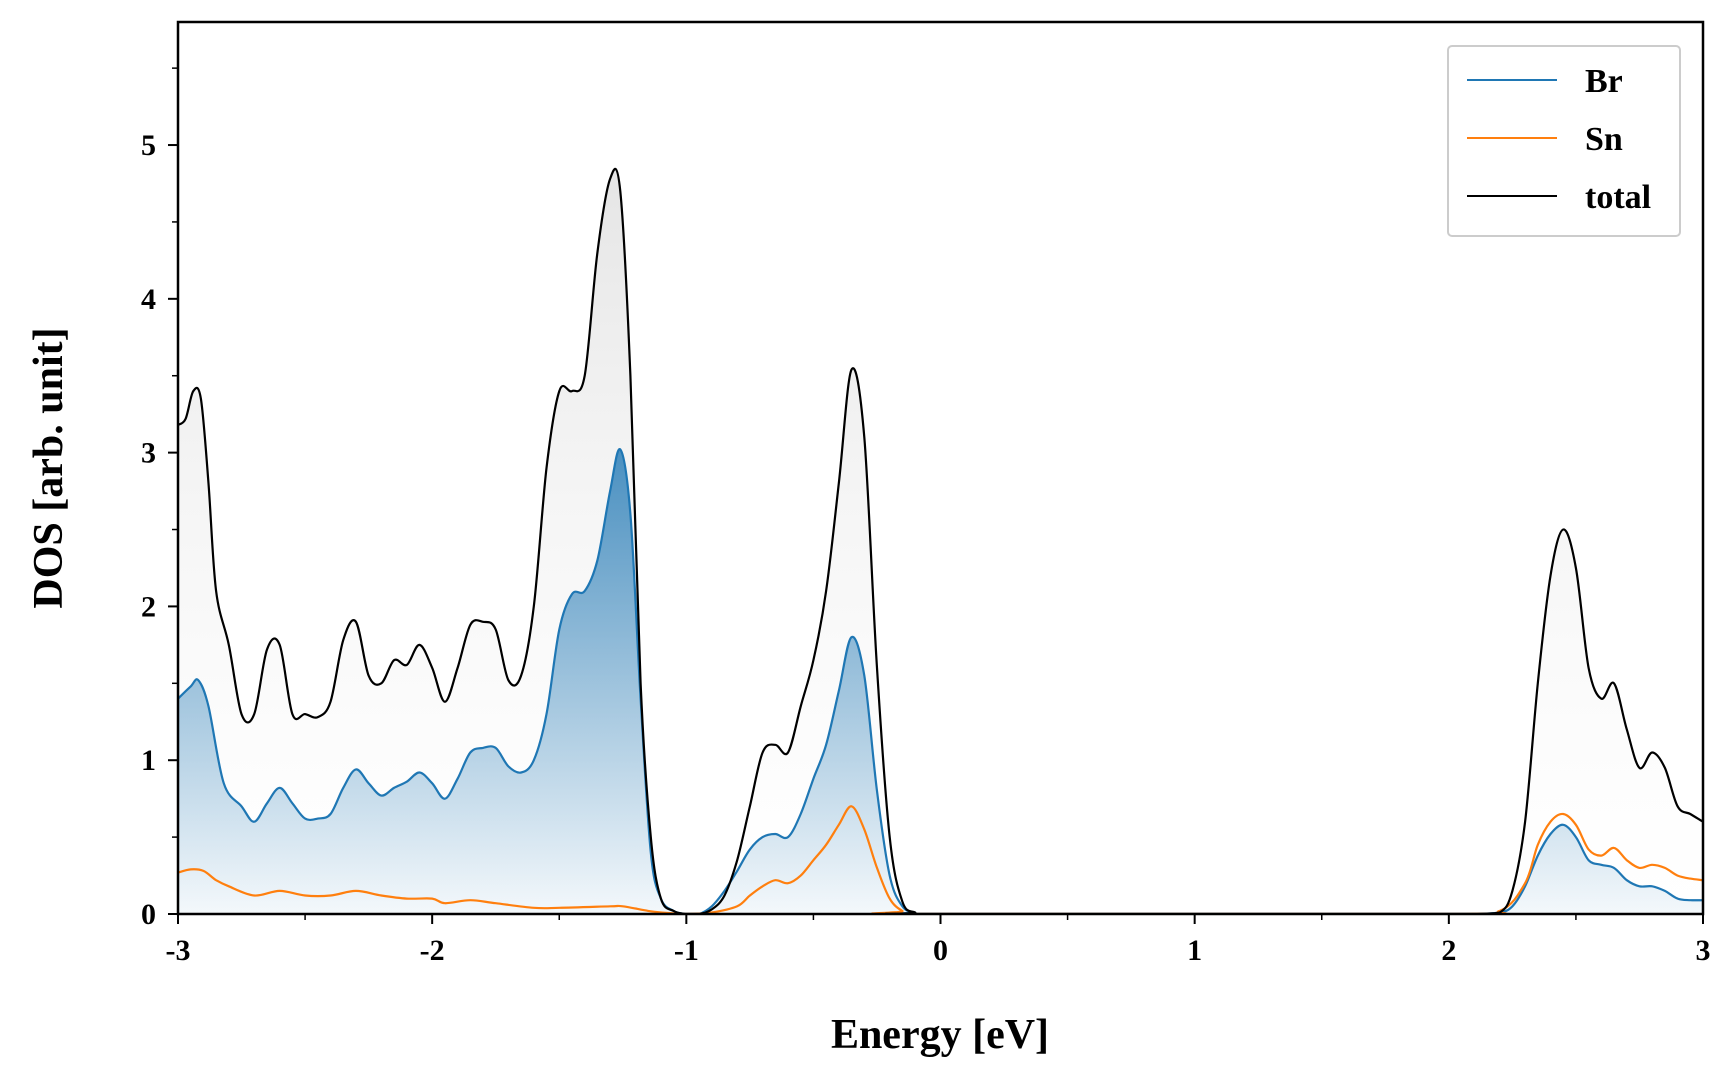  What do you see at coordinates (940, 1035) in the screenshot?
I see `x-axis-label: Energy [eV]` at bounding box center [940, 1035].